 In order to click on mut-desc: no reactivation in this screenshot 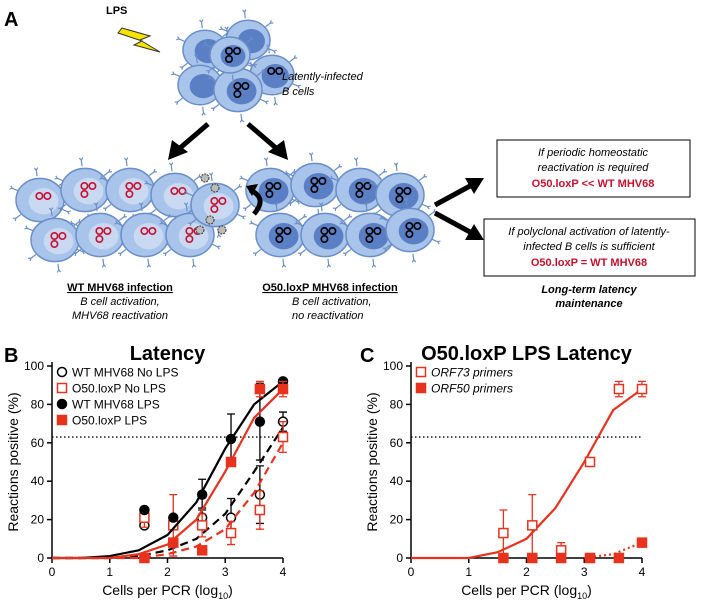, I will do `click(328, 316)`.